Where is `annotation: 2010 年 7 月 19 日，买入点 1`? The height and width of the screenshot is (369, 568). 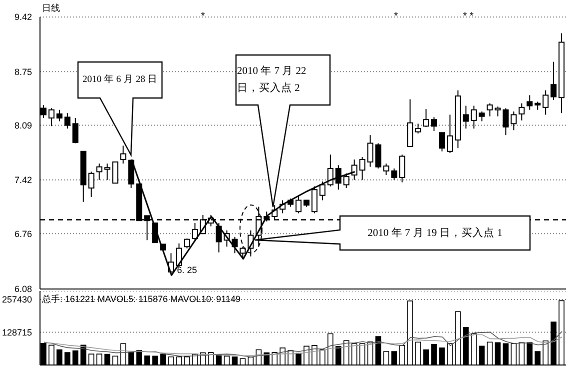 annotation: 2010 年 7 月 19 日，买入点 1 is located at coordinates (435, 233).